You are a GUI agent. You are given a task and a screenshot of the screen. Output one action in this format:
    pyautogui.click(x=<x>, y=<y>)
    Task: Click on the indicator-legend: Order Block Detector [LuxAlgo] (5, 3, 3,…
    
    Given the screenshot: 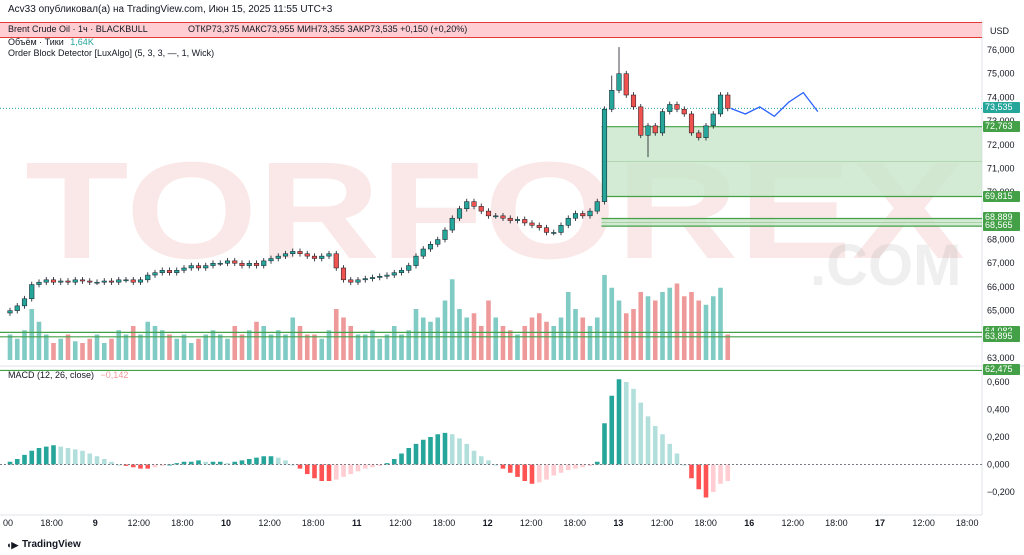 What is the action you would take?
    pyautogui.click(x=111, y=53)
    